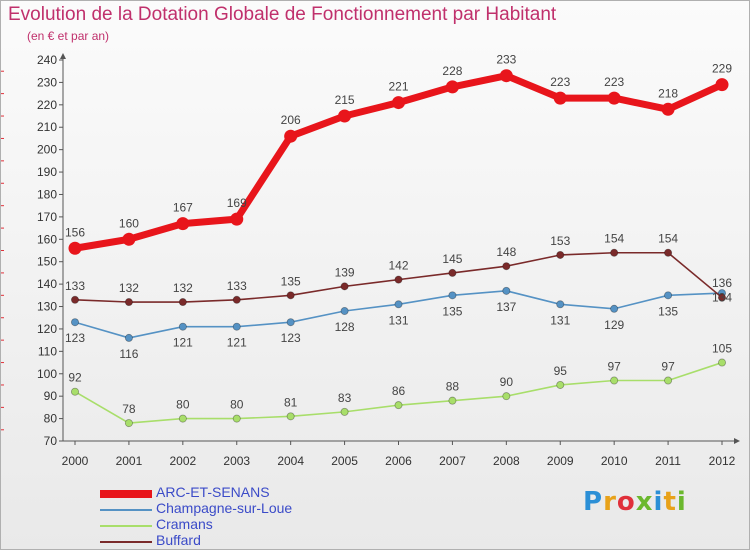 The height and width of the screenshot is (550, 750). Describe the element at coordinates (47, 82) in the screenshot. I see `y-tick-label: 230` at that location.